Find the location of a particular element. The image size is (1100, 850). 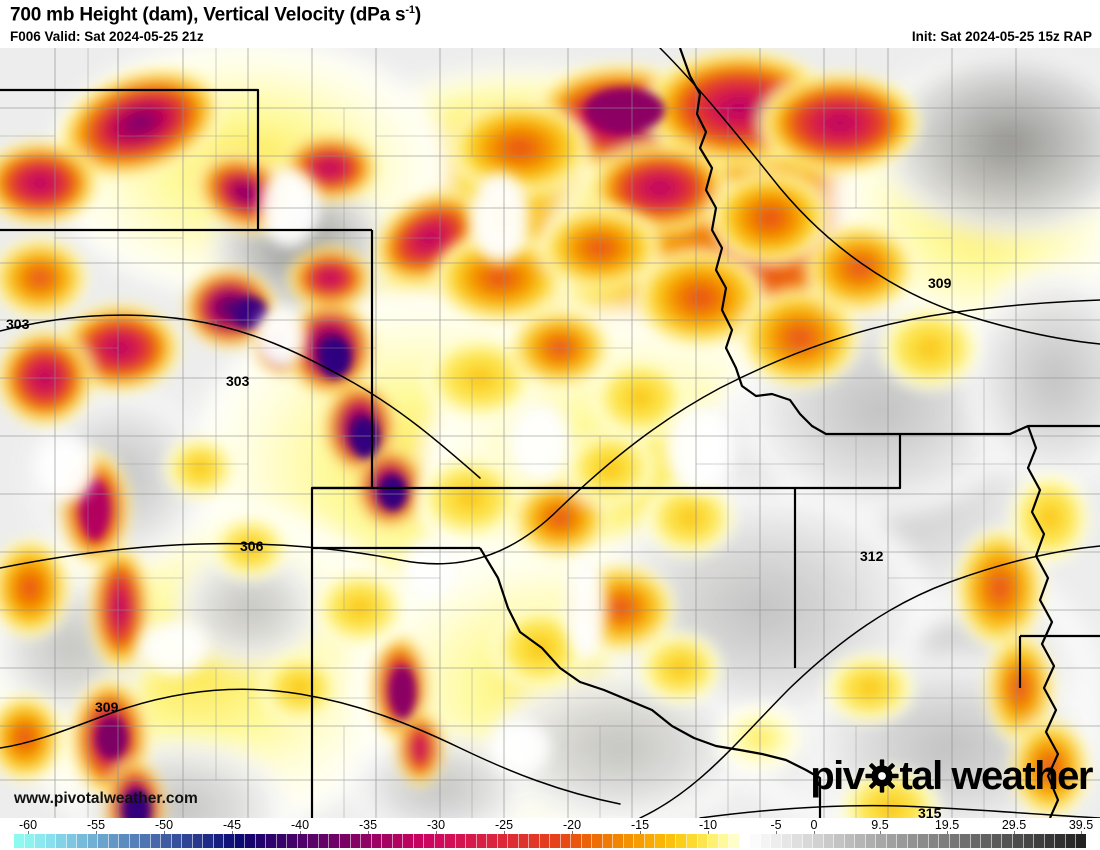

page-title-close: ) is located at coordinates (417, 15).